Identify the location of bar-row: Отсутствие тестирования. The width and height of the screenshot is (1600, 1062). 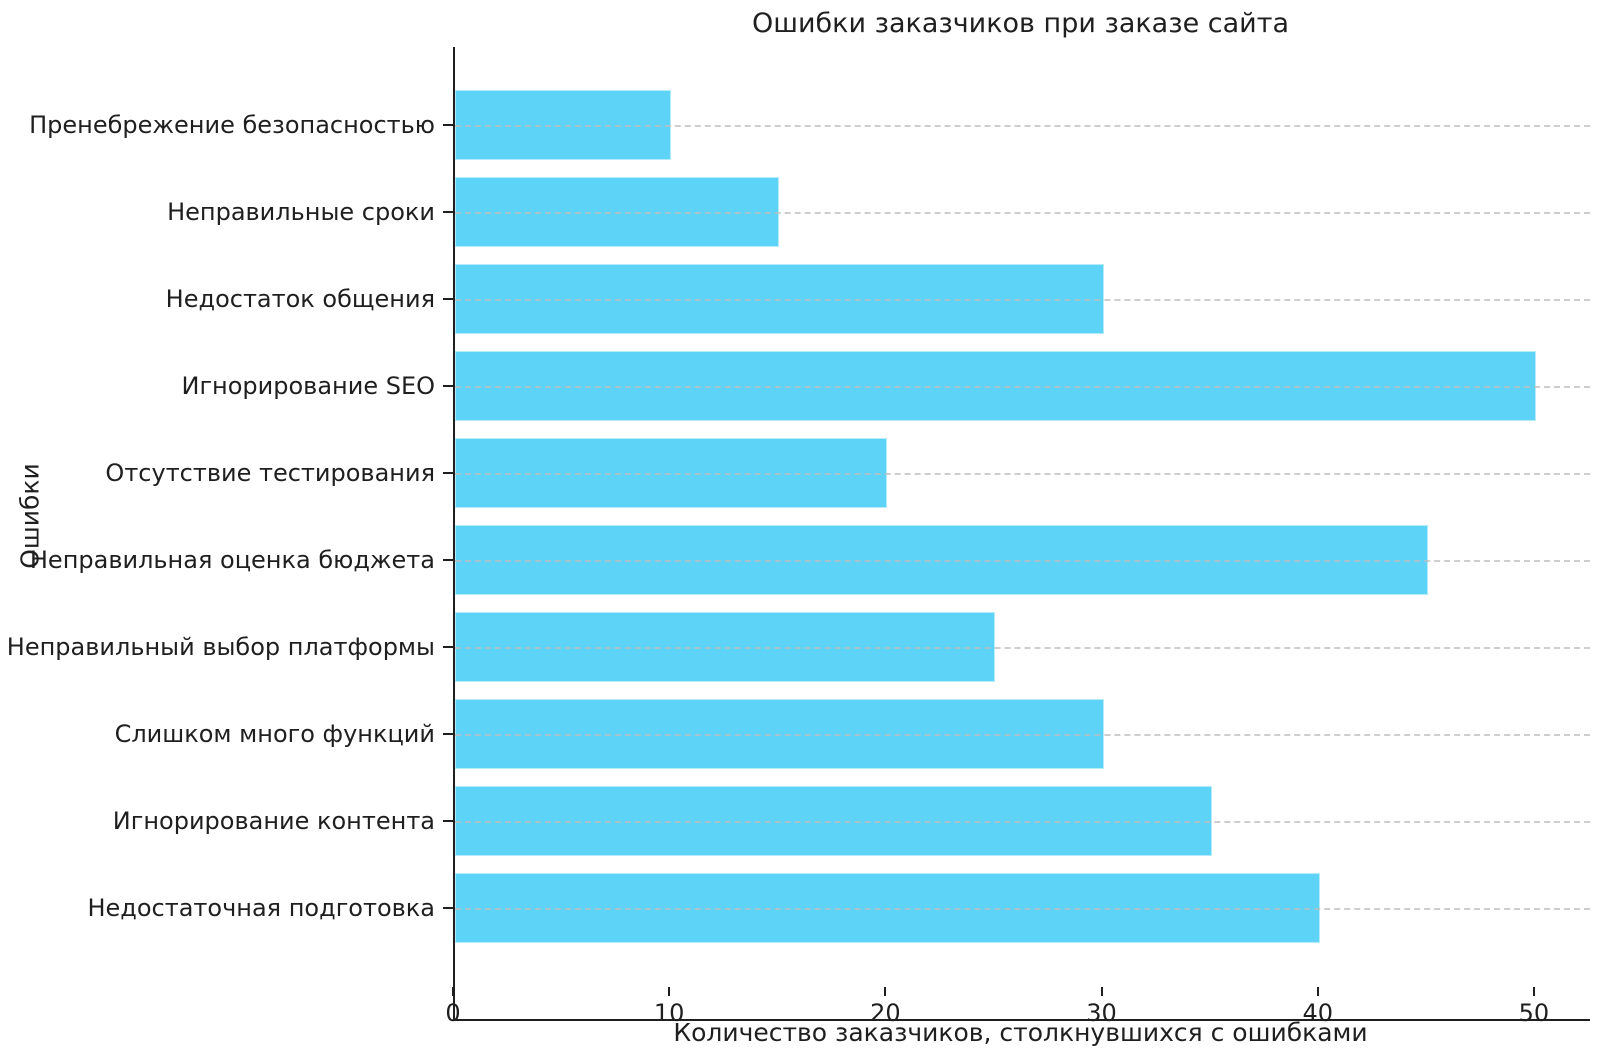
(847, 472).